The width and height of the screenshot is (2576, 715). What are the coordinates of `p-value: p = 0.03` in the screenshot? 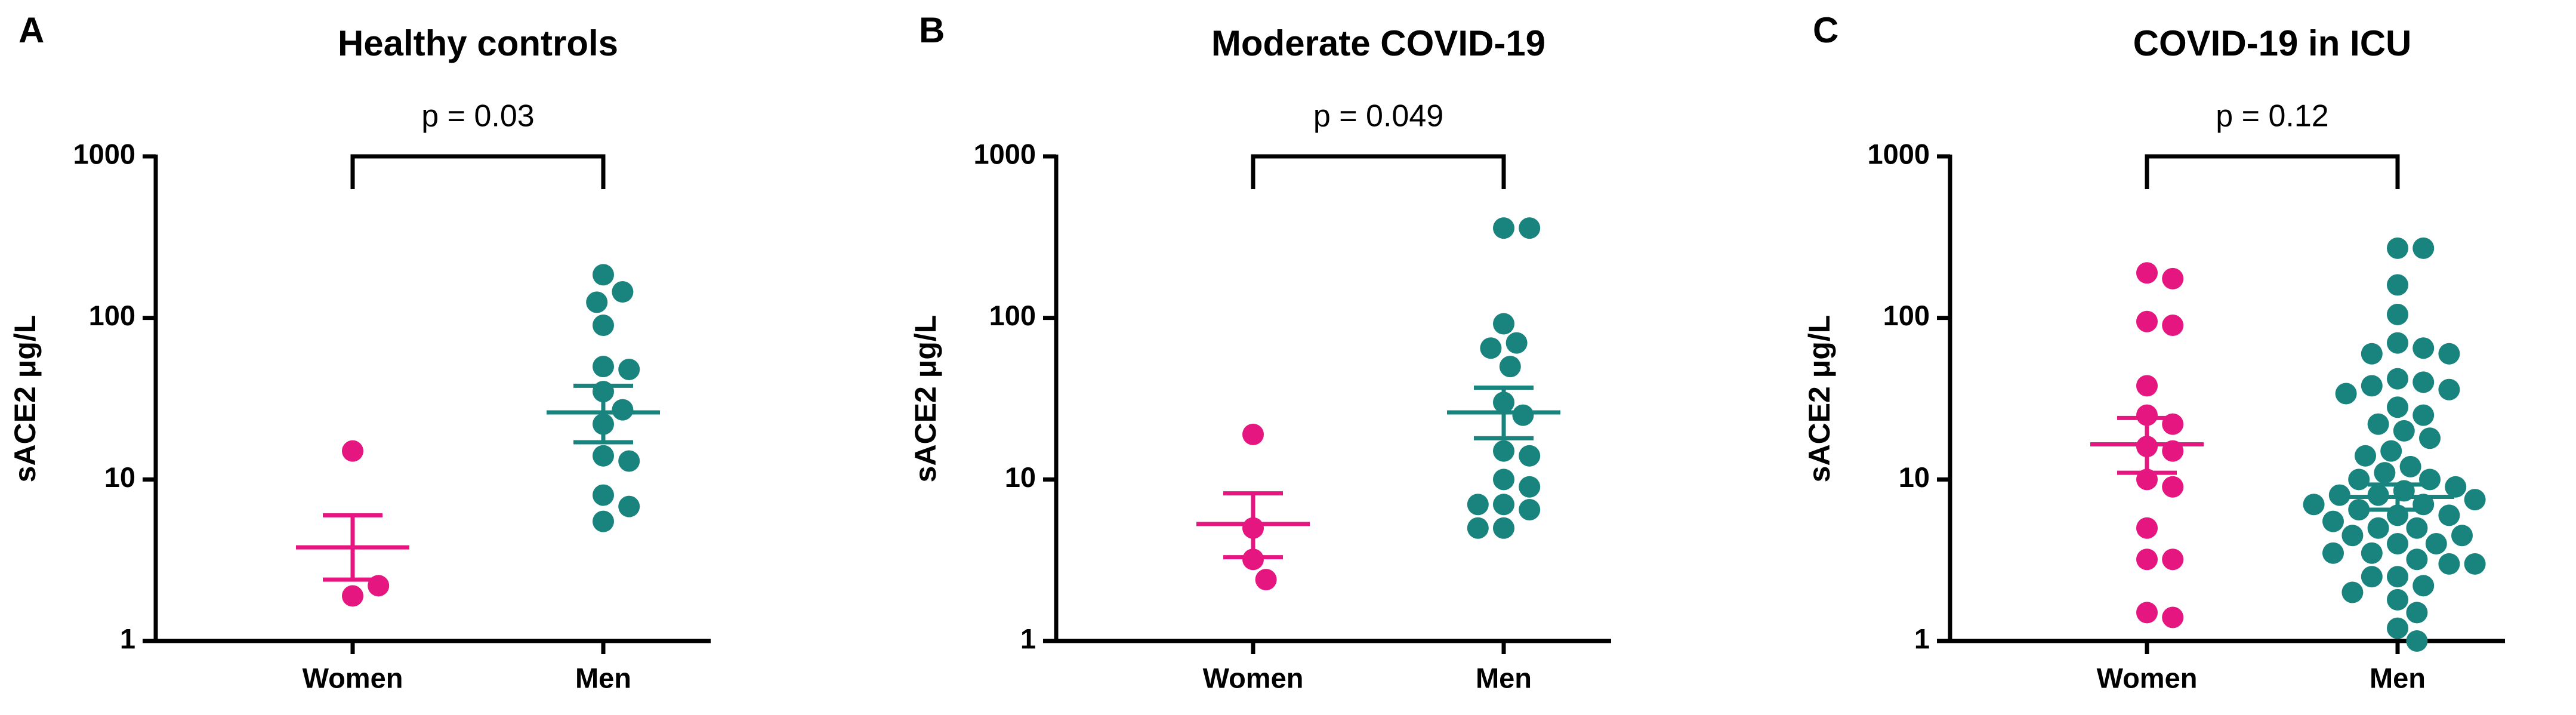 It's located at (477, 116).